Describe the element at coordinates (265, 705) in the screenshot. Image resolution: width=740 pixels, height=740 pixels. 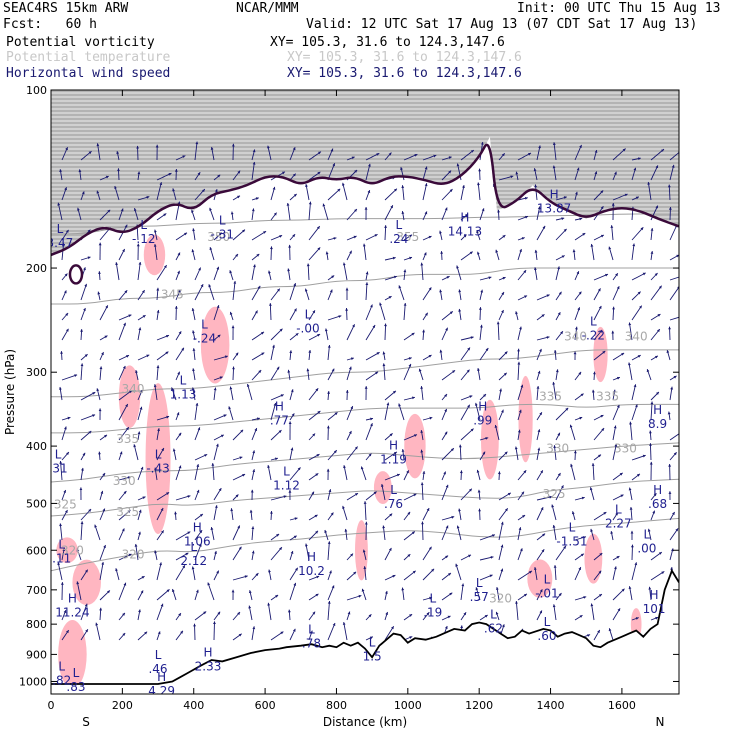
I see `x-tick-label: 600` at that location.